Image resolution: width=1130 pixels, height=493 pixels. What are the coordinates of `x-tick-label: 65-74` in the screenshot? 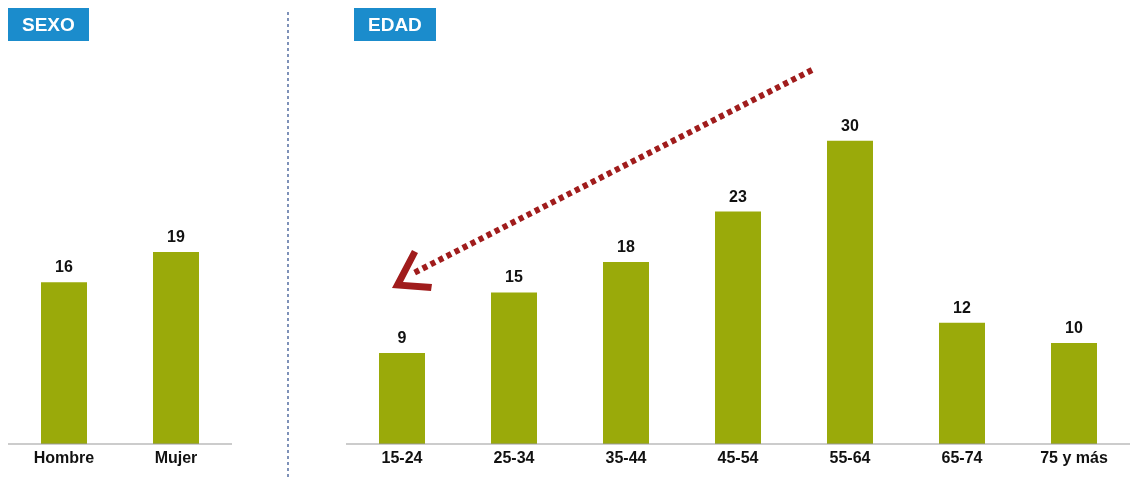 It's located at (962, 458).